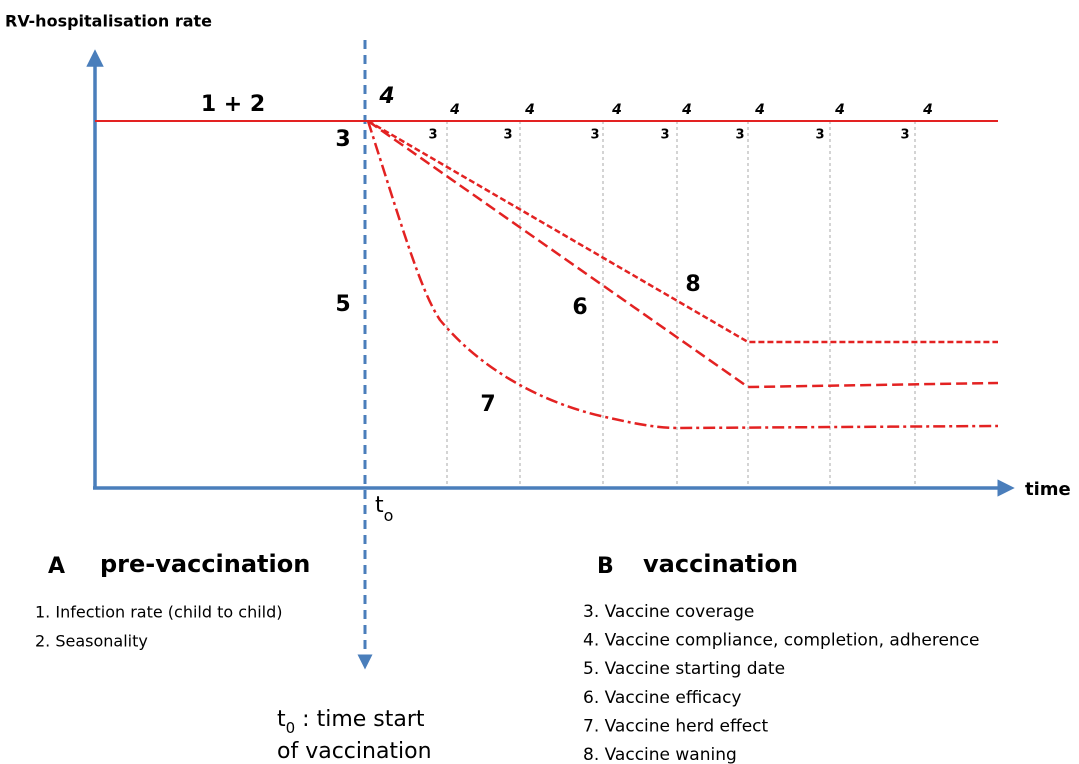 This screenshot has width=1079, height=764. I want to click on section-b-letter: B, so click(605, 566).